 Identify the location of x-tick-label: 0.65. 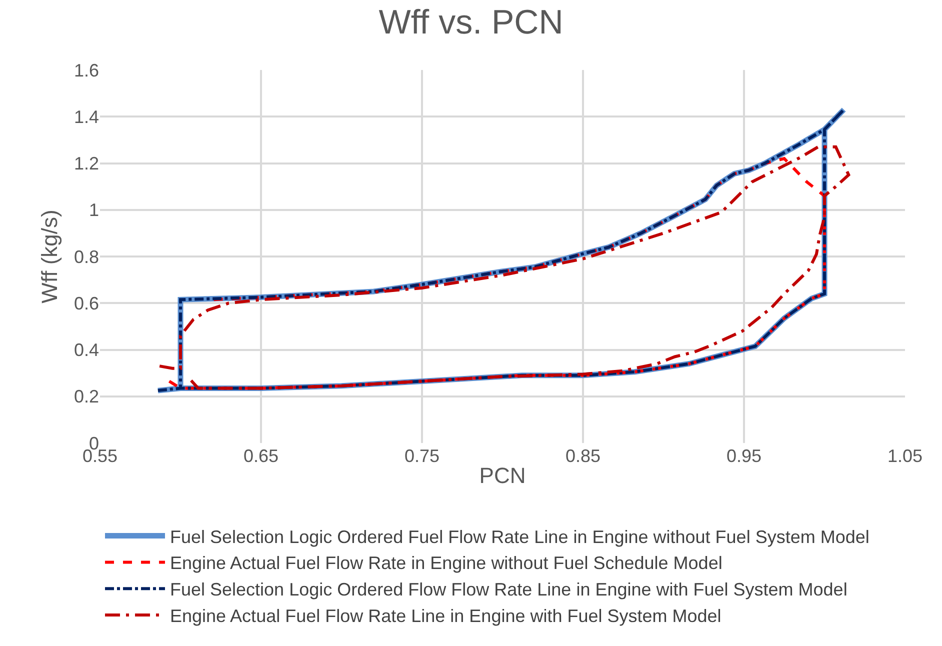
(261, 456).